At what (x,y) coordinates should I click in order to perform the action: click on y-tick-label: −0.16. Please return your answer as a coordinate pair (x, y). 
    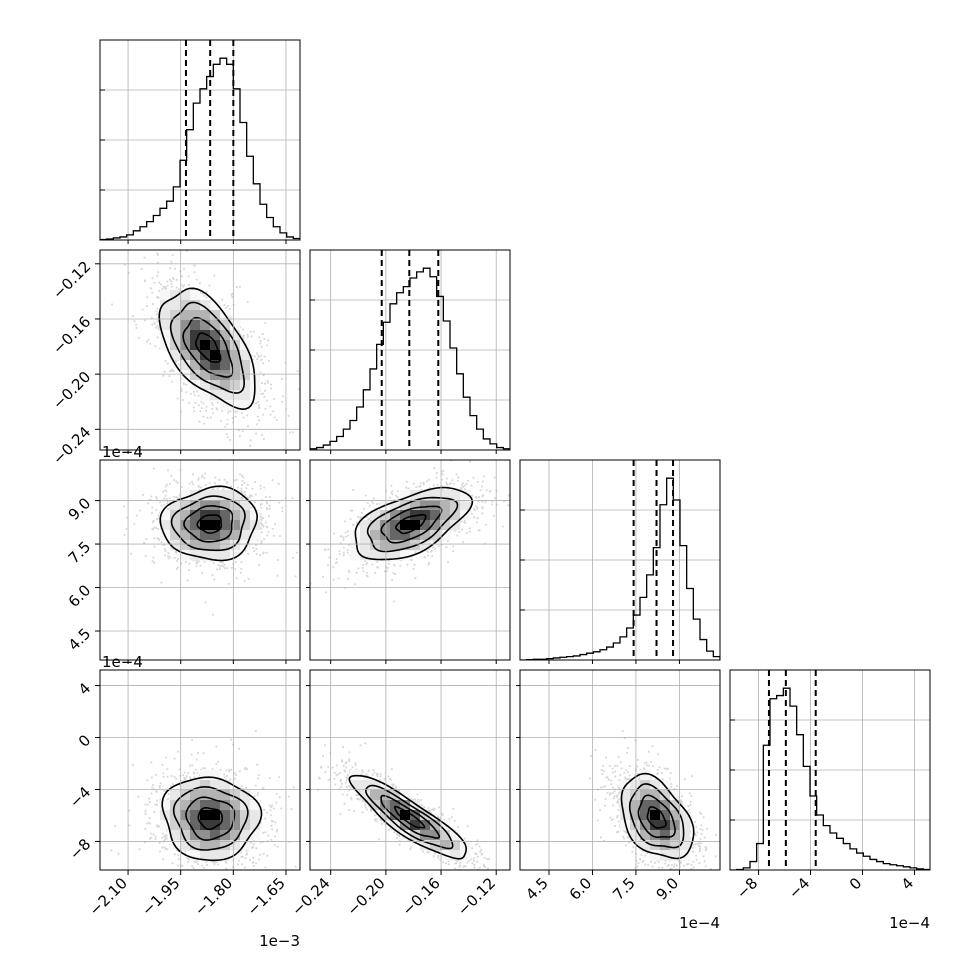
    Looking at the image, I should click on (71, 335).